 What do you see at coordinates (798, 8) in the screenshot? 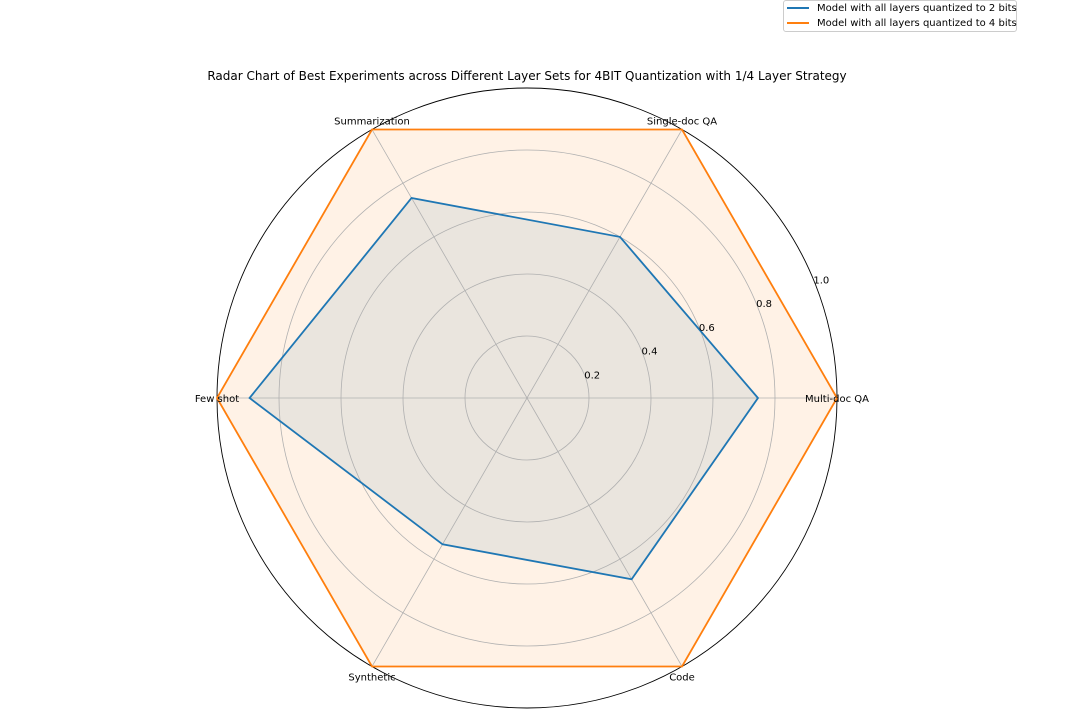
I see `legend-swatch-2bit` at bounding box center [798, 8].